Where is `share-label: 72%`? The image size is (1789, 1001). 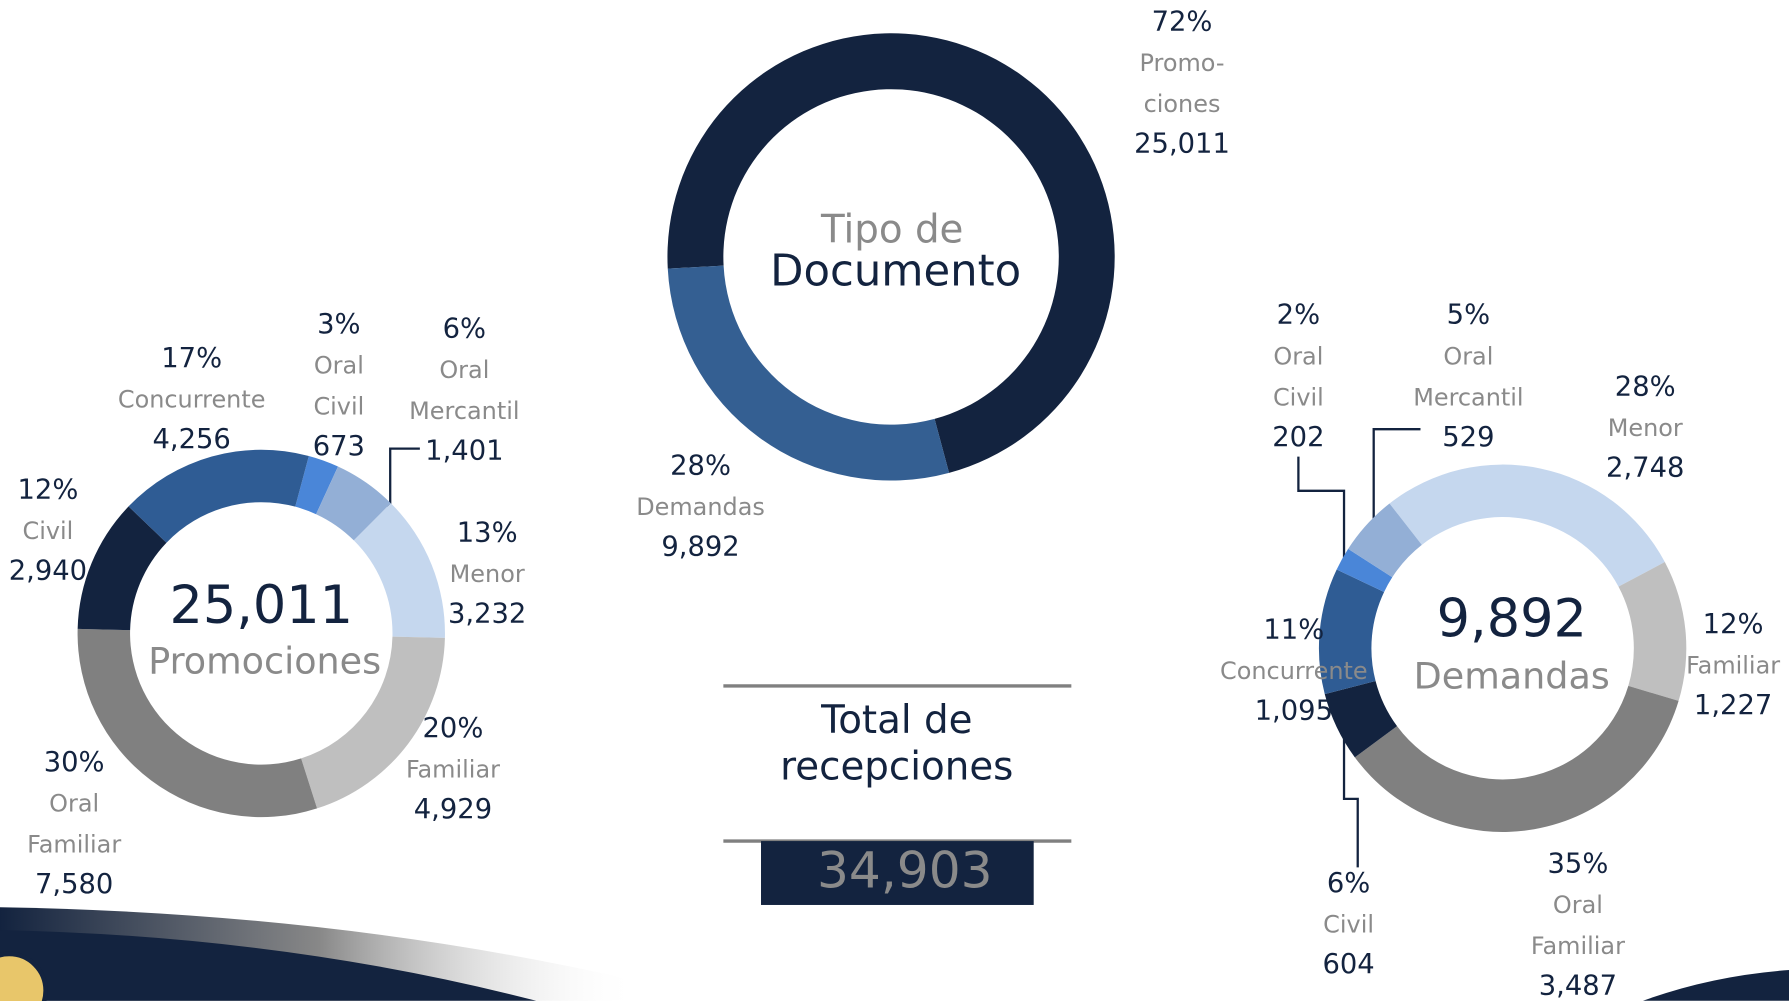 share-label: 72% is located at coordinates (1182, 22).